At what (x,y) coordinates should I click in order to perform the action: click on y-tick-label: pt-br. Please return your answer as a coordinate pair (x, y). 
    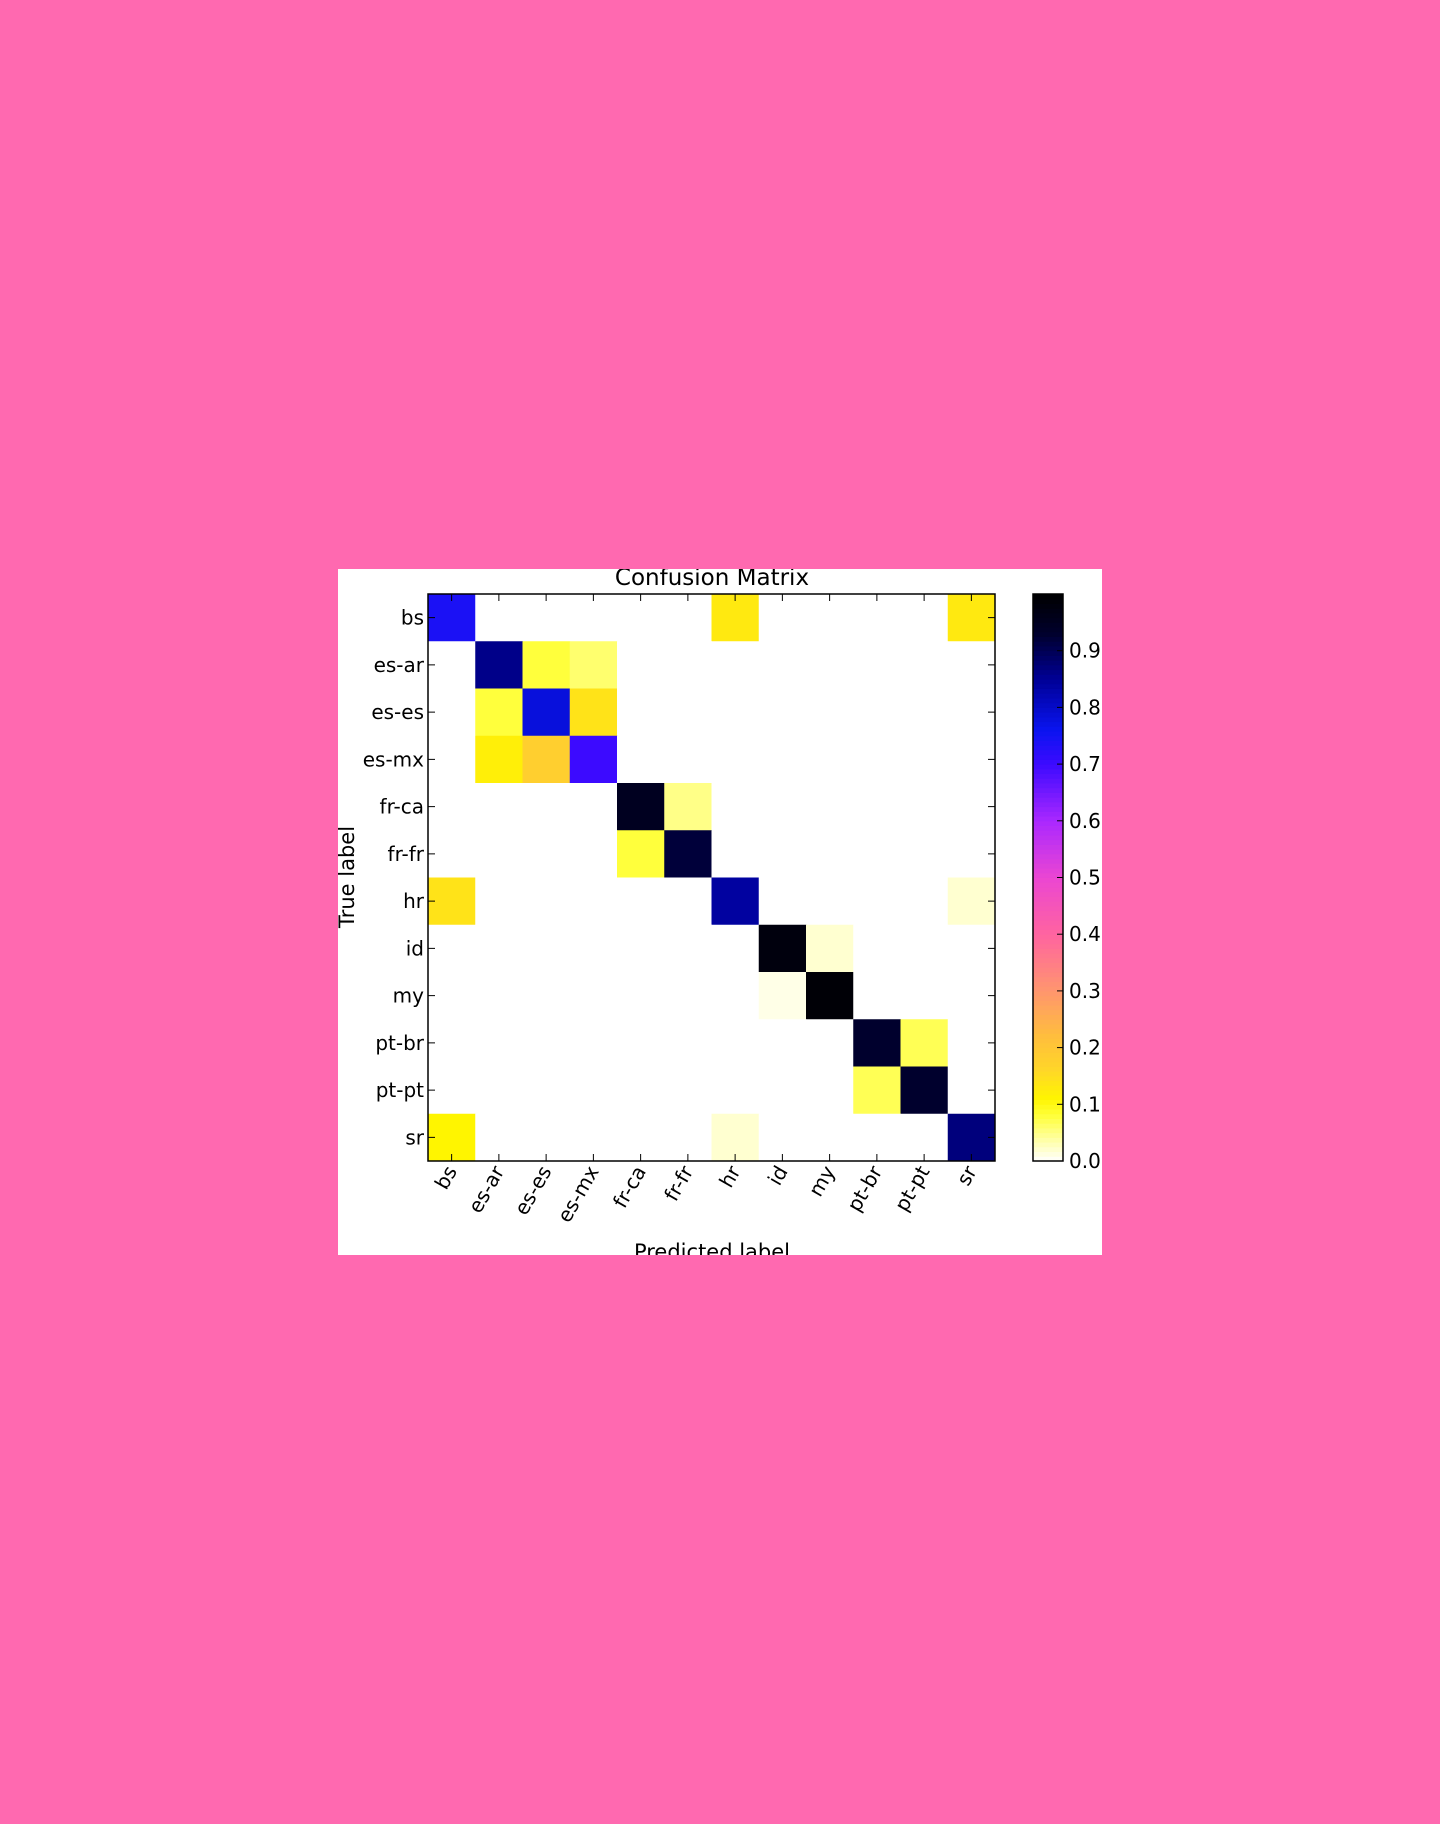
    Looking at the image, I should click on (399, 1043).